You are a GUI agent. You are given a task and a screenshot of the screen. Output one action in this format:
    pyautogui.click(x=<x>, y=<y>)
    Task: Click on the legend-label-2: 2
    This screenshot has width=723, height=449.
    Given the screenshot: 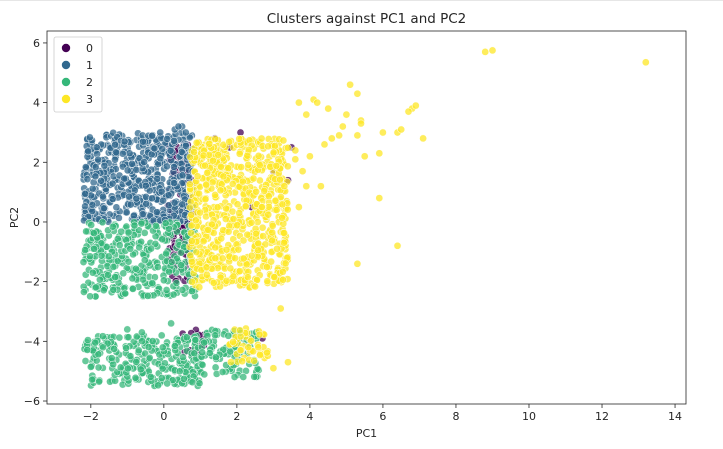 What is the action you would take?
    pyautogui.click(x=89, y=82)
    